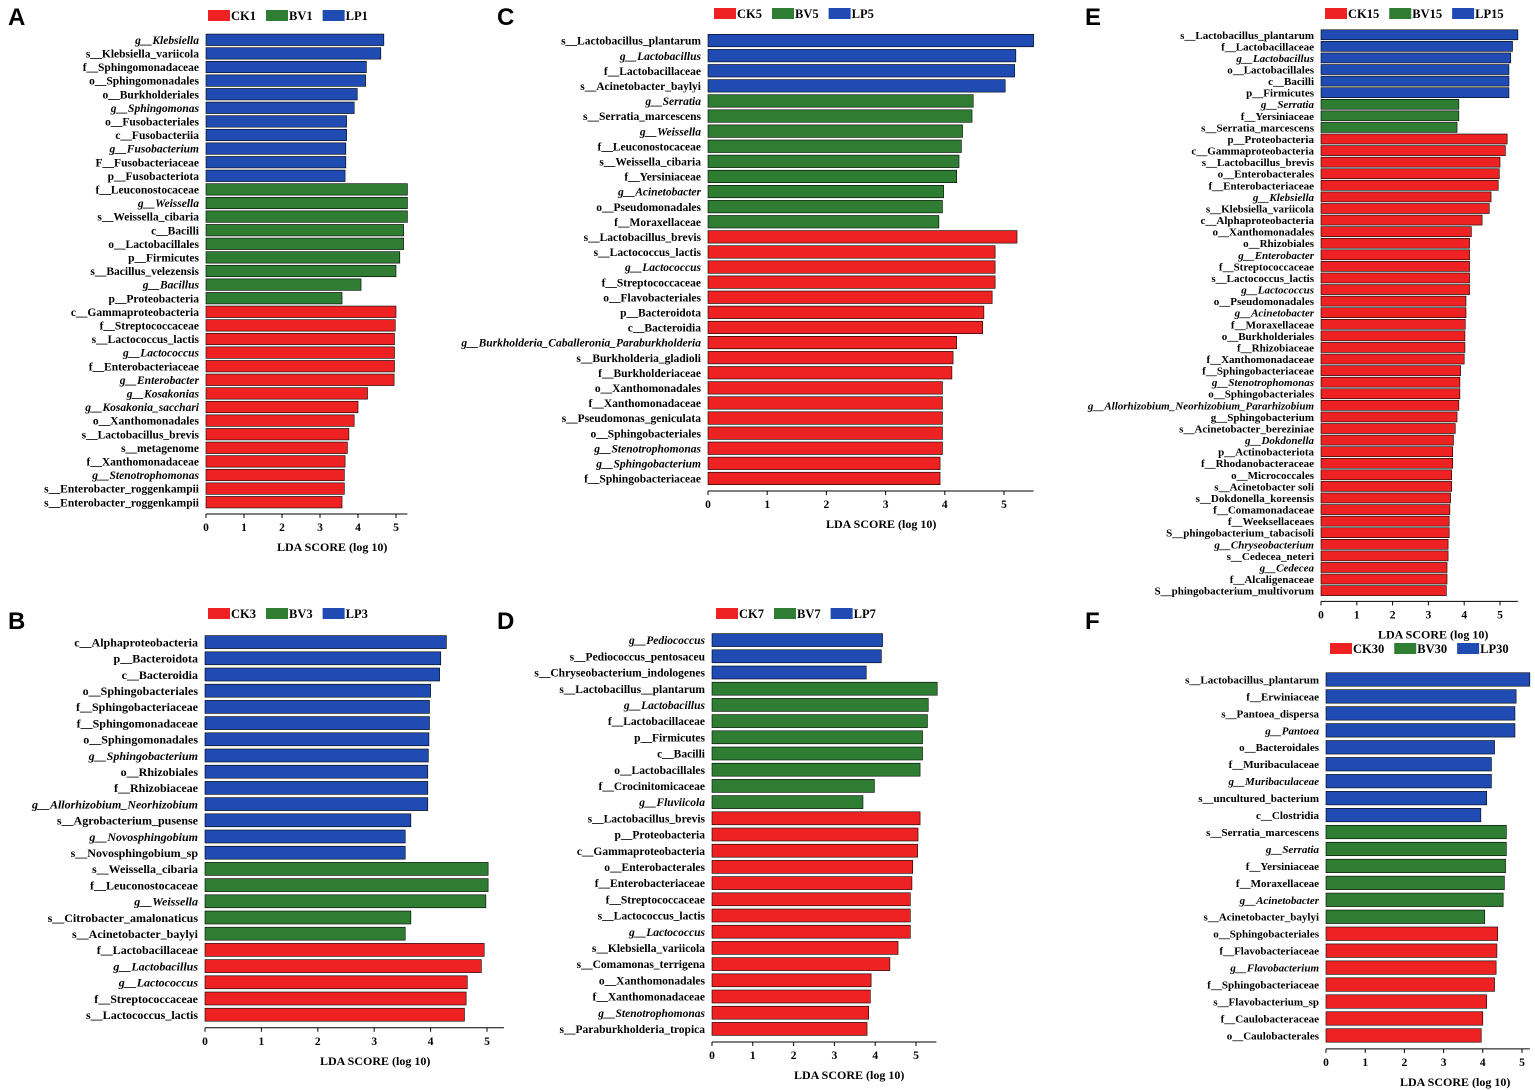 The width and height of the screenshot is (1535, 1090). Describe the element at coordinates (505, 621) in the screenshot. I see `panel-letter: D` at that location.